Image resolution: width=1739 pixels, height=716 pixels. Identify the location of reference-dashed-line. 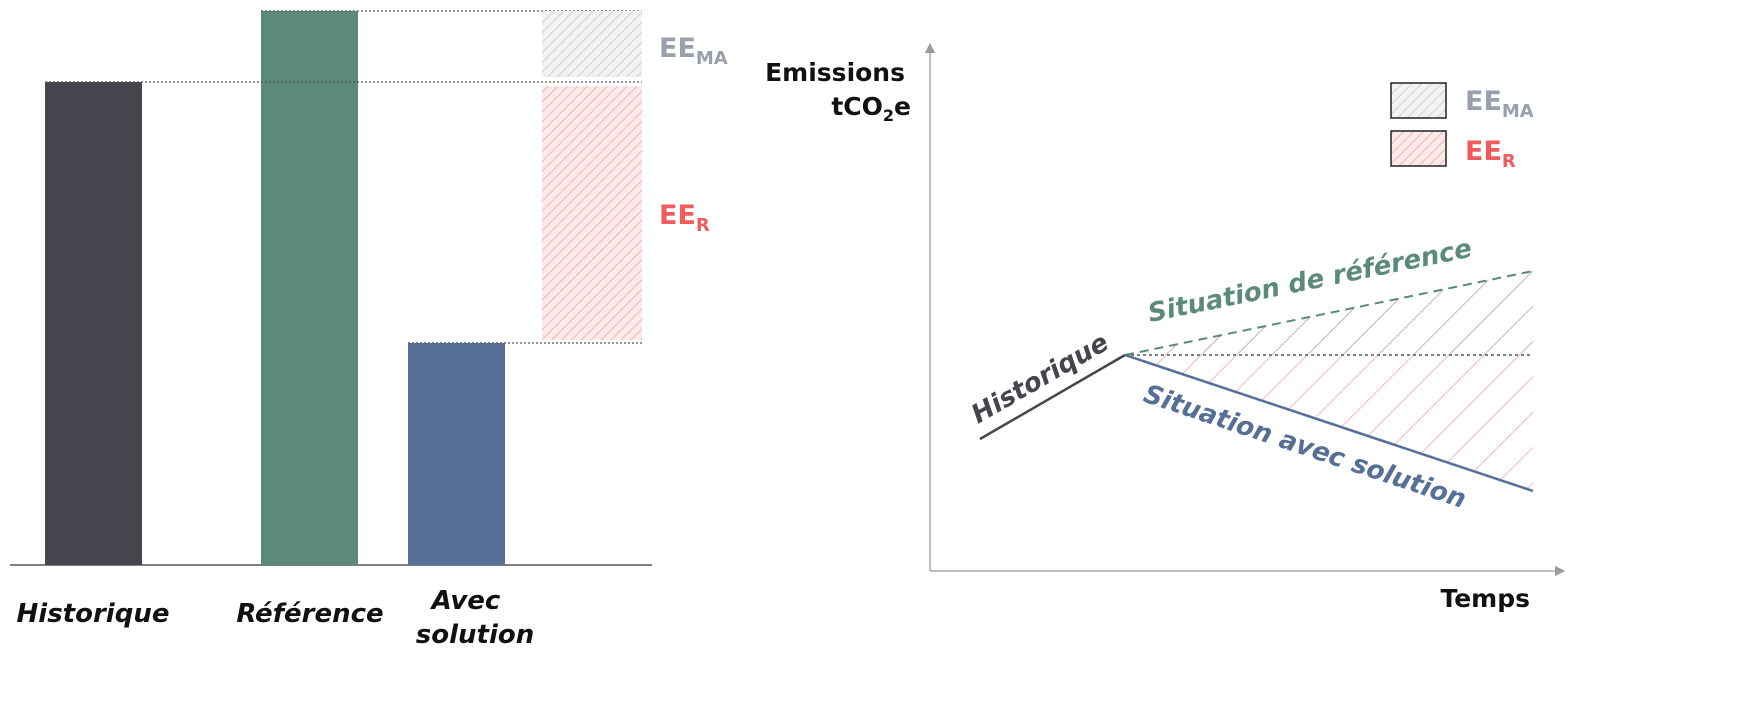
(1329, 313).